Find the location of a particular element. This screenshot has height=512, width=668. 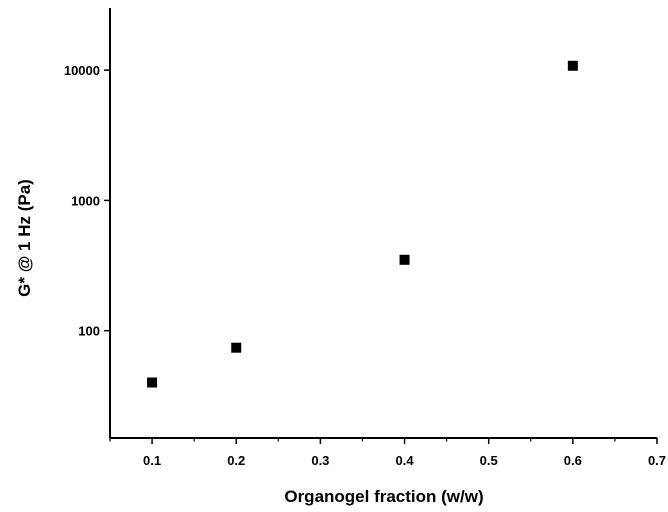

y-tick-label: 100 is located at coordinates (89, 331).